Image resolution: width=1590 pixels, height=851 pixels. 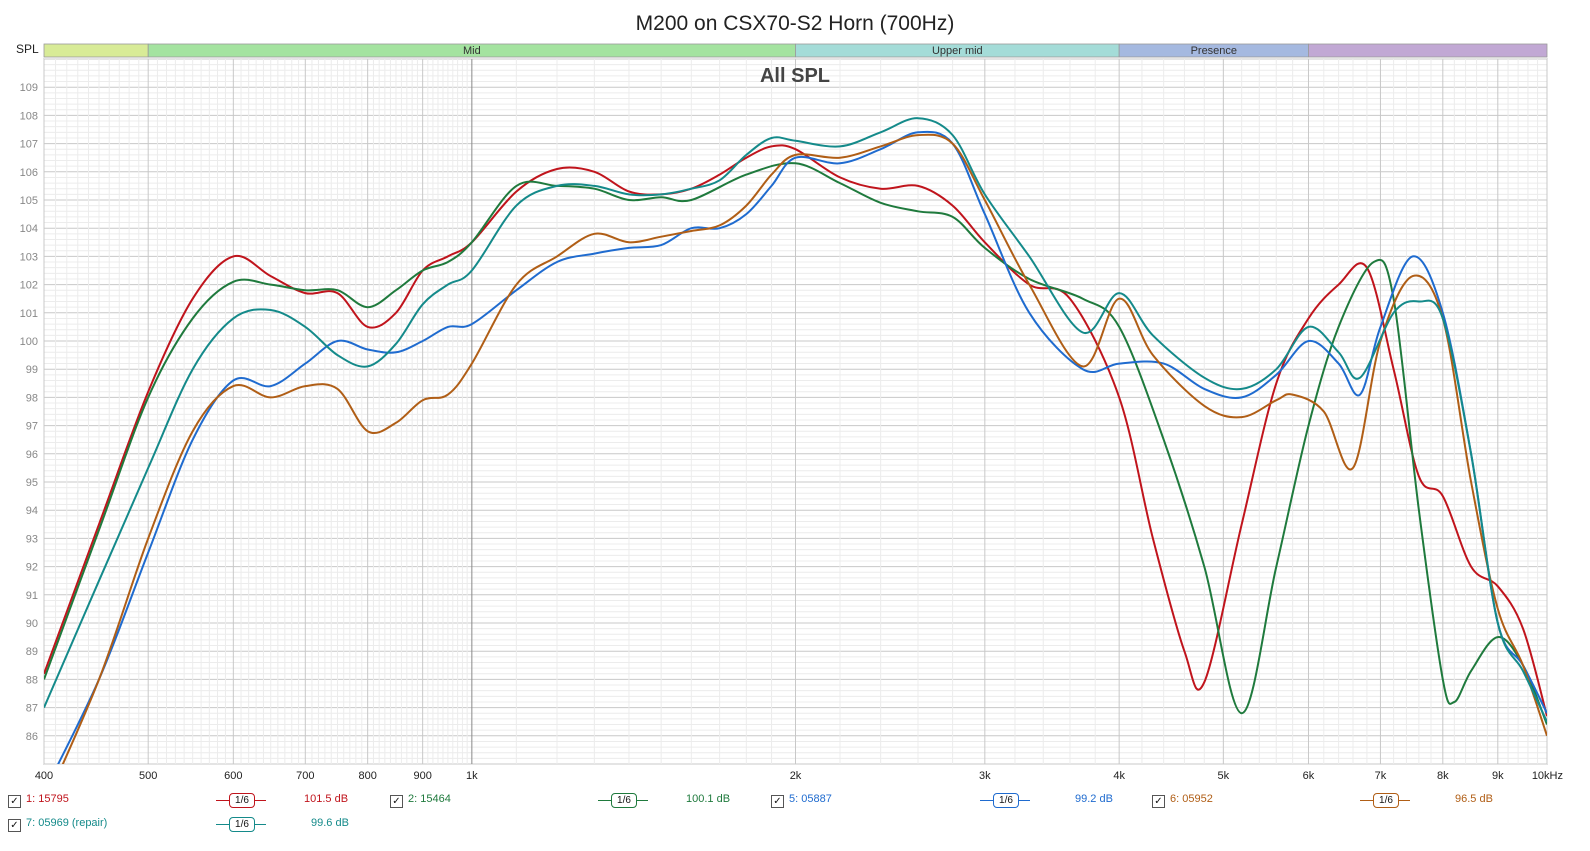 I want to click on legend-level-value: 101.5 dB, so click(x=326, y=799).